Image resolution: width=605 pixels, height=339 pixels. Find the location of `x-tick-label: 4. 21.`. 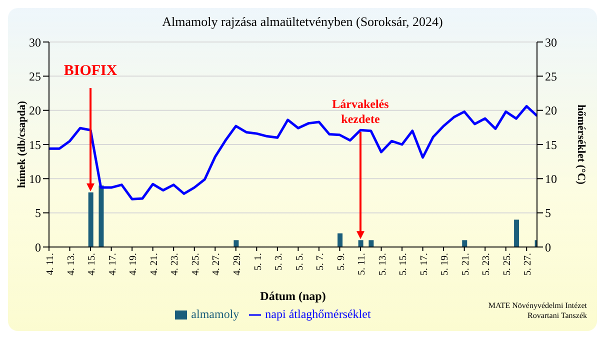

x-tick-label: 4. 21. is located at coordinates (154, 264).